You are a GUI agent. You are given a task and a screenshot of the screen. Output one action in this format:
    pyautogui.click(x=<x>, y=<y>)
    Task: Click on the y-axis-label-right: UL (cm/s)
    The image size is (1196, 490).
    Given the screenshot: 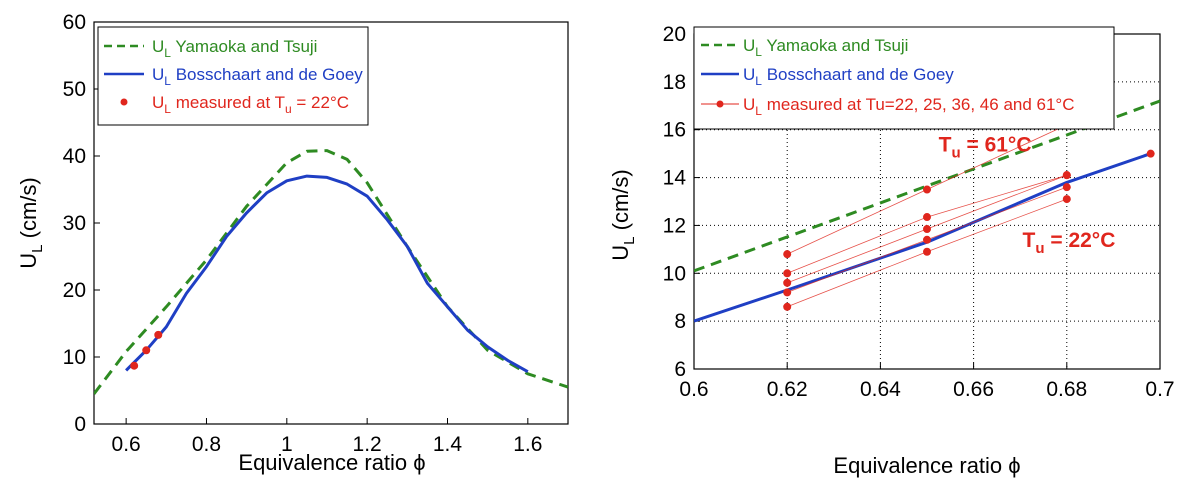 What is the action you would take?
    pyautogui.click(x=623, y=214)
    